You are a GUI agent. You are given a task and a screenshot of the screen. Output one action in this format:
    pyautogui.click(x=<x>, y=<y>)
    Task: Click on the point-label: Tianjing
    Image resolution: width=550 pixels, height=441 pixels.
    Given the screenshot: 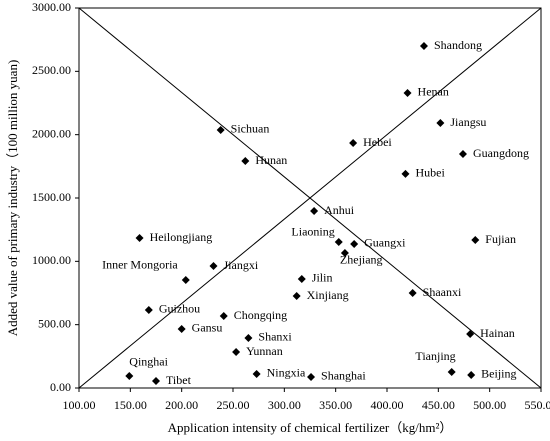 What is the action you would take?
    pyautogui.click(x=435, y=356)
    